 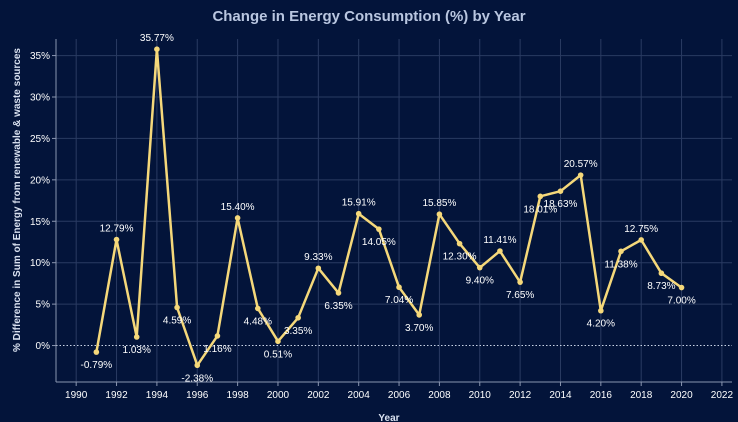 I want to click on chart-title: Change in Energy Consumption (%) by Year, so click(x=368, y=16).